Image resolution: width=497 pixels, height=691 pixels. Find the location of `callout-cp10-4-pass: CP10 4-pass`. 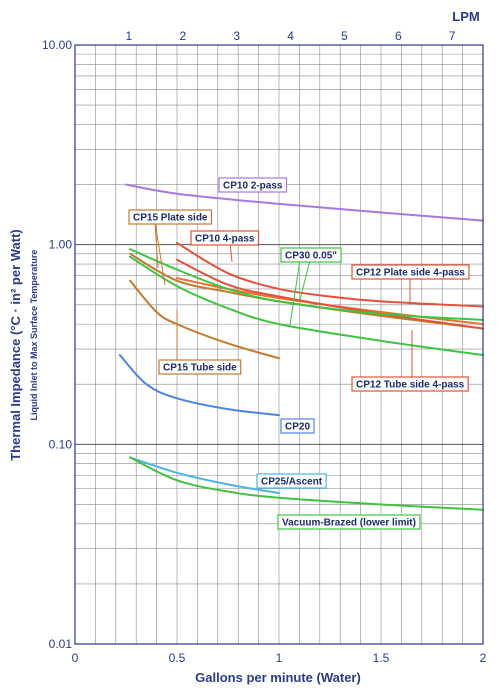

callout-cp10-4-pass: CP10 4-pass is located at coordinates (225, 238).